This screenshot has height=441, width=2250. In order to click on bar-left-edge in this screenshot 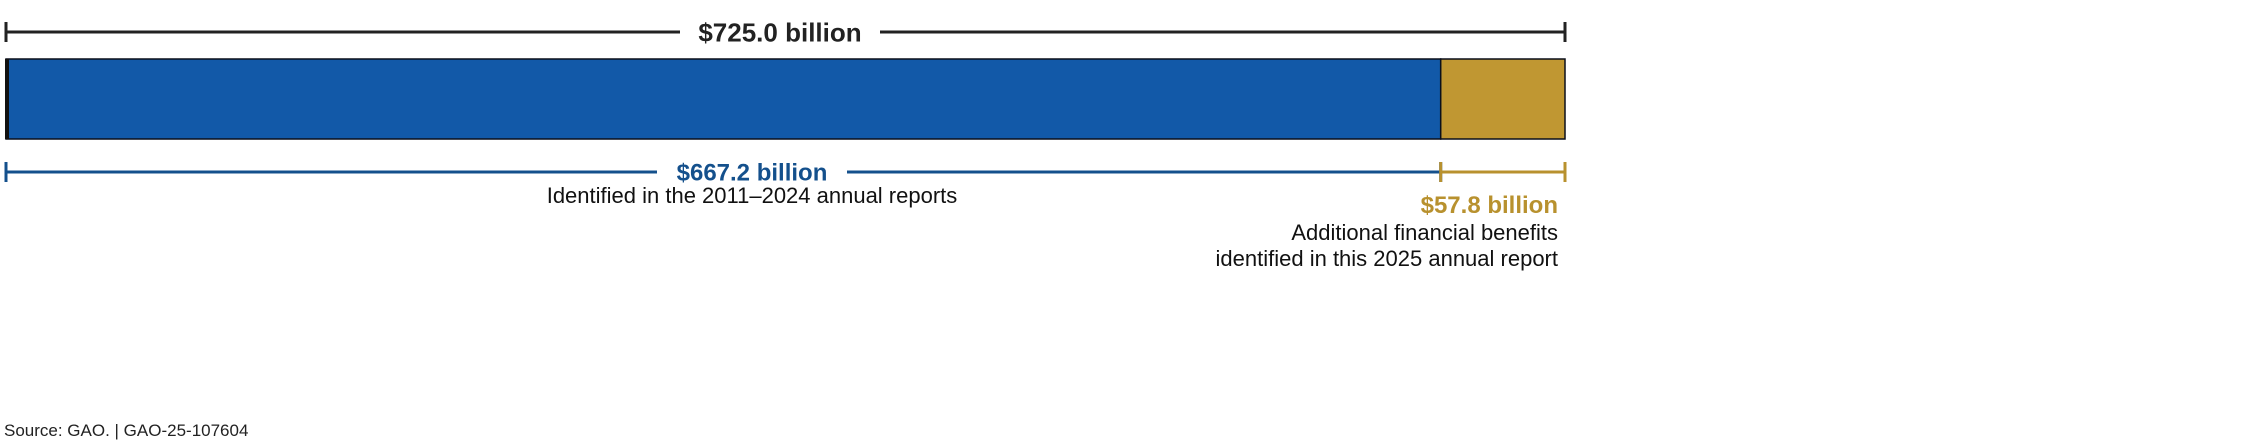, I will do `click(7, 99)`.